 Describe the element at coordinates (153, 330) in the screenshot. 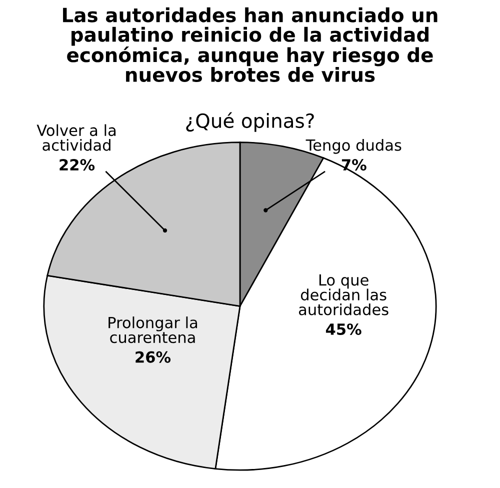

I see `slice-label: Prolongar la cuarentena` at that location.